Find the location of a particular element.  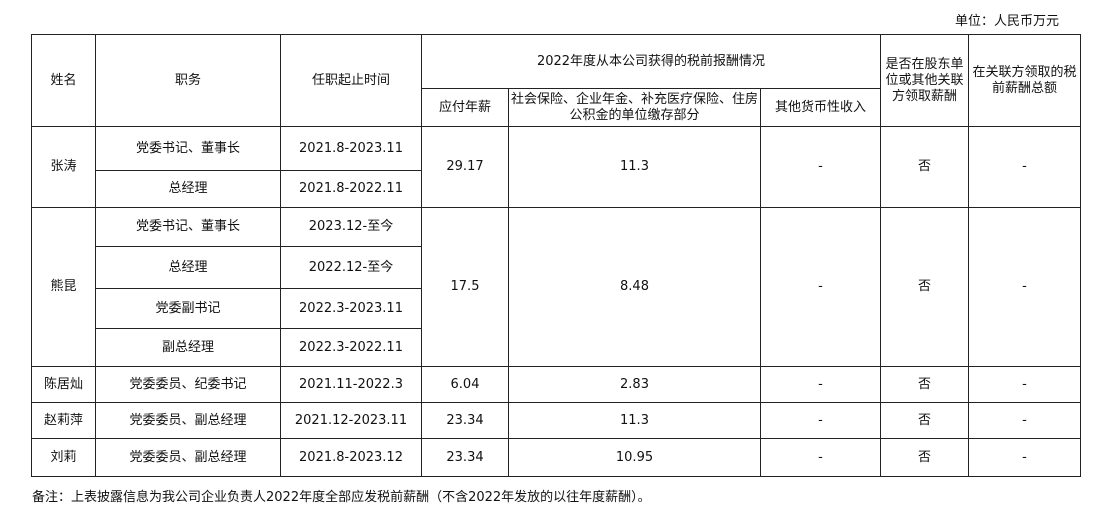

cell-salary: 17.5 is located at coordinates (465, 287).